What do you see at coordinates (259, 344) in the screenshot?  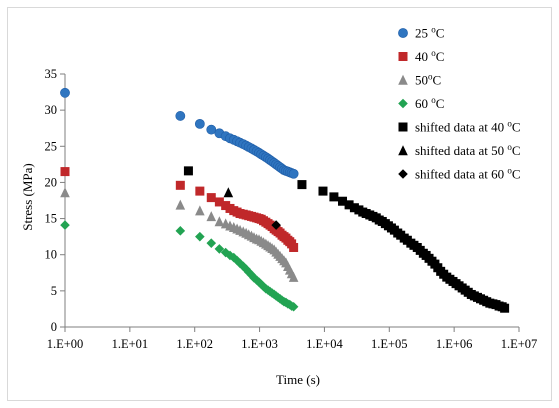 I see `x-tick-label: 1.E+03` at bounding box center [259, 344].